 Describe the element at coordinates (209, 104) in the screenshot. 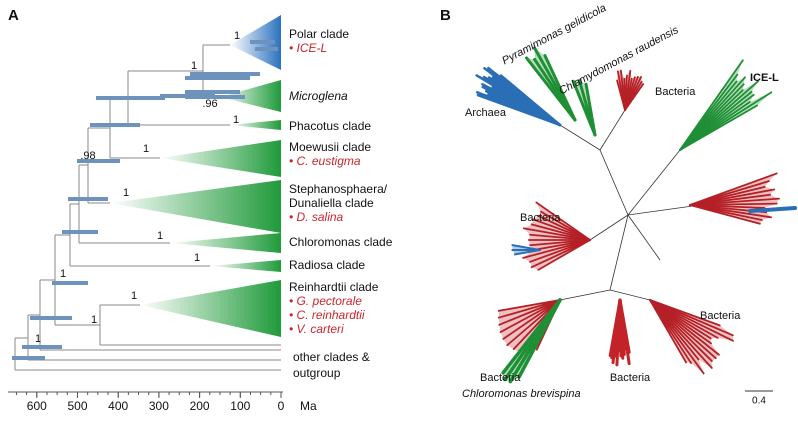

I see `support-value: .96` at that location.